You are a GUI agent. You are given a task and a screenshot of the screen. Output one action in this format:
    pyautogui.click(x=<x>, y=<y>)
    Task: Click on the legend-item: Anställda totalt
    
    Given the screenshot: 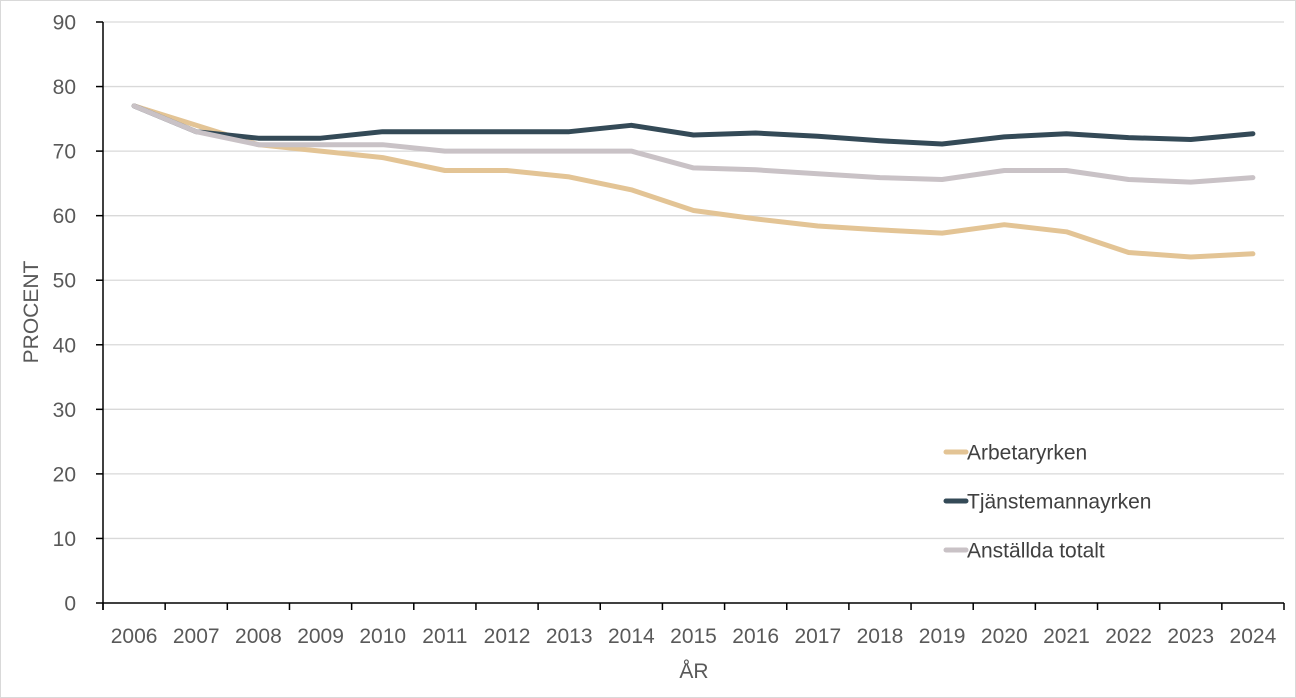 What is the action you would take?
    pyautogui.click(x=1024, y=551)
    